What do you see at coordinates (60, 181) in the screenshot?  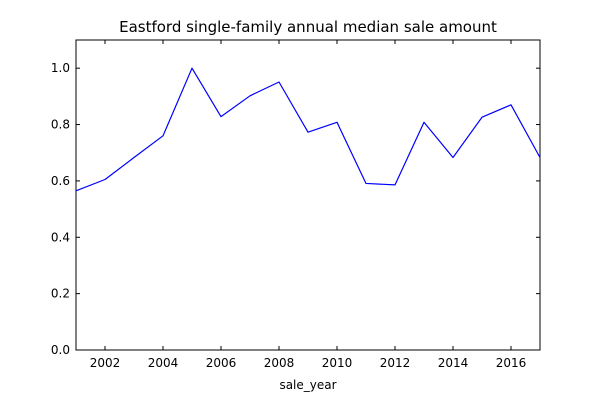 I see `y-tick-label: 0.6` at bounding box center [60, 181].